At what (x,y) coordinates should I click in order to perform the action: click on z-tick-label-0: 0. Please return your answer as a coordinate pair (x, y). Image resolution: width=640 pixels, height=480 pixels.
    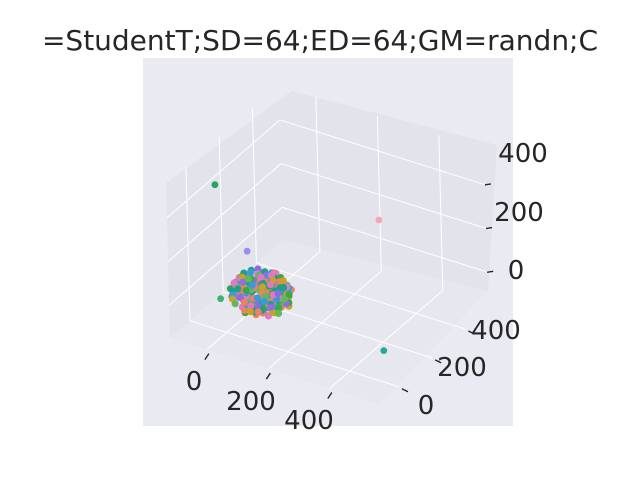
    Looking at the image, I should click on (516, 271).